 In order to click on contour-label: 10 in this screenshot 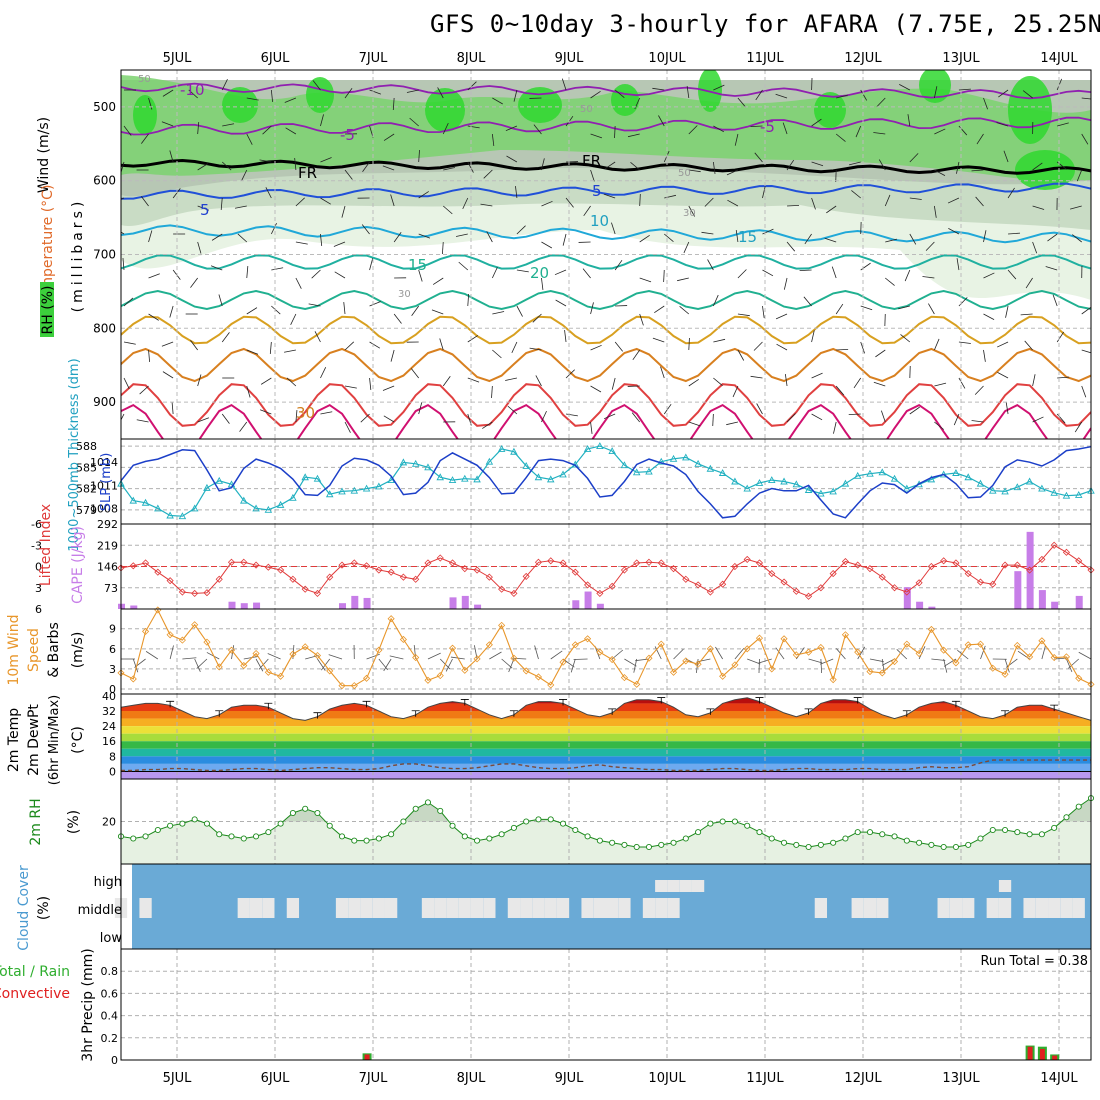, I will do `click(599, 221)`.